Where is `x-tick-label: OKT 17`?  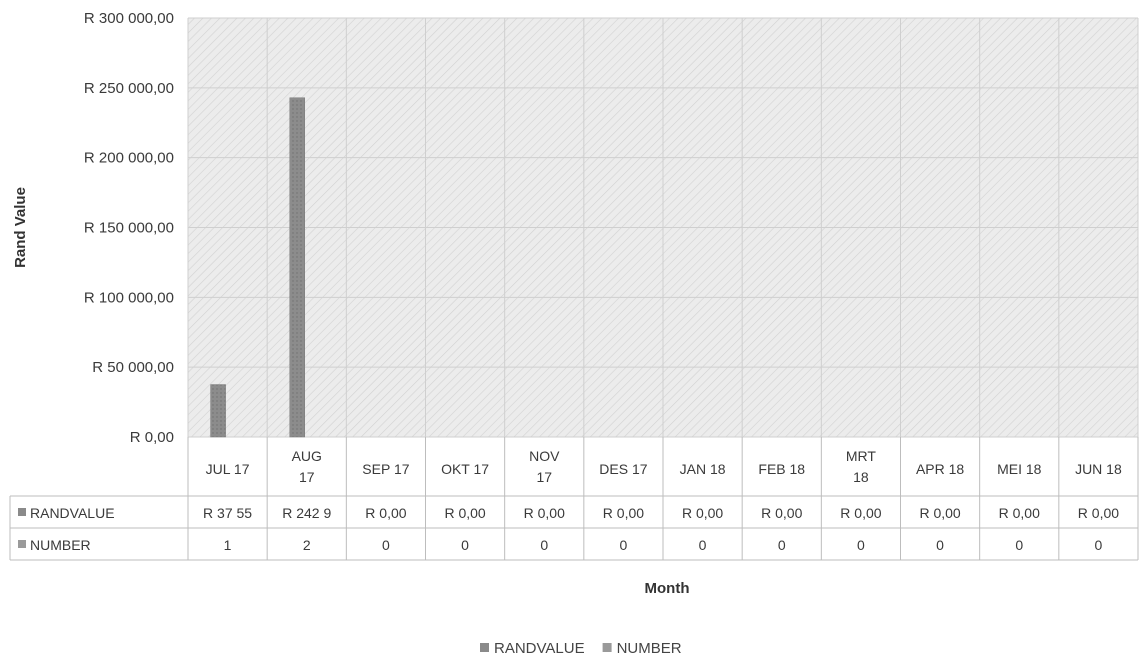 x-tick-label: OKT 17 is located at coordinates (465, 469).